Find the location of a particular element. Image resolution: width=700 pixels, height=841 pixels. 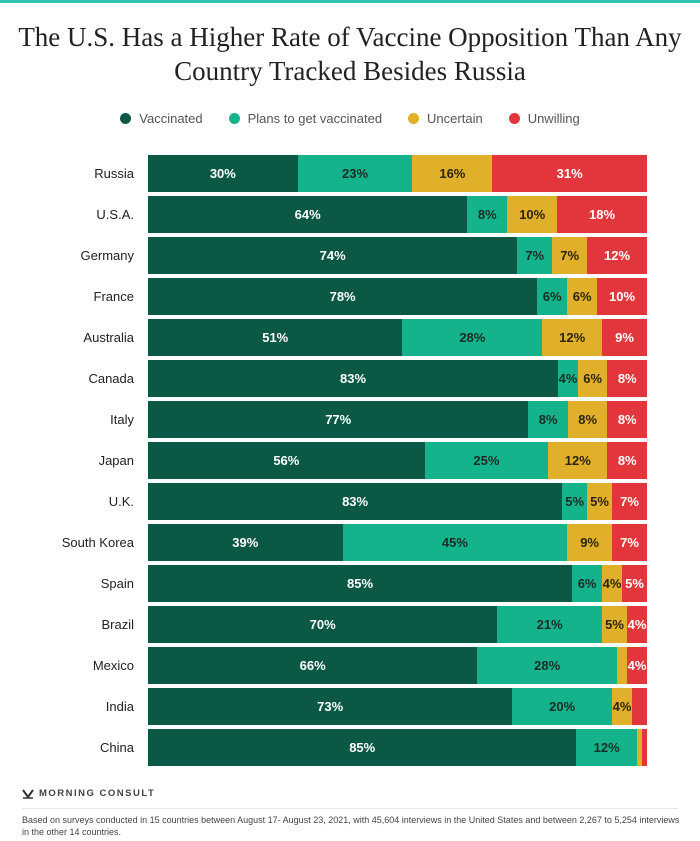

data-label: 9% is located at coordinates (589, 542).